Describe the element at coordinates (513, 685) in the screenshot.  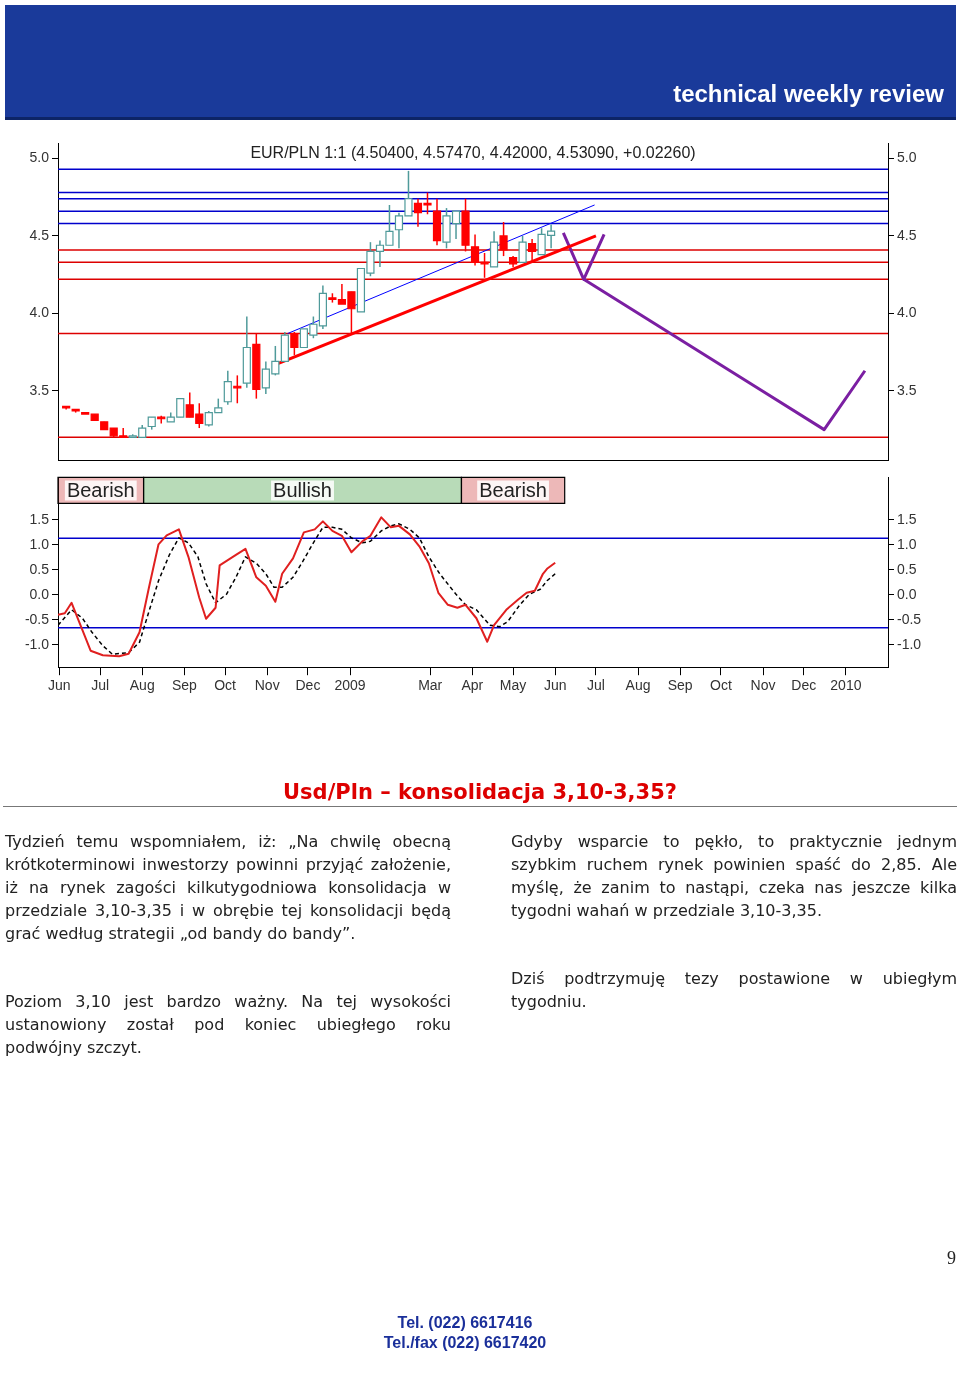
I see `x-tick-label: May` at that location.